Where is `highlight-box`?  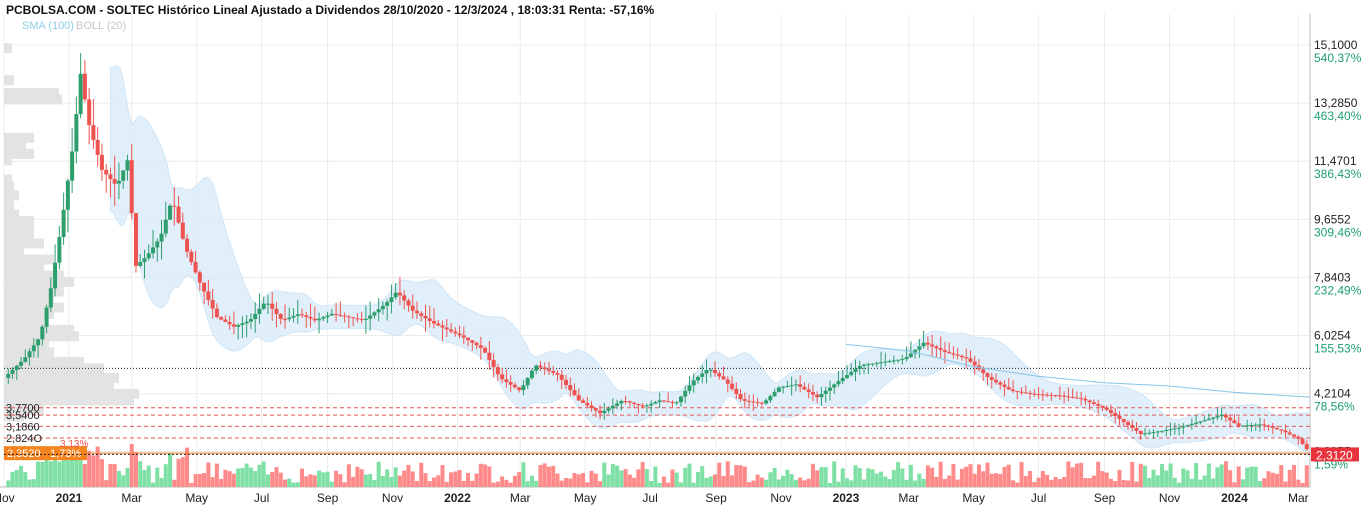
highlight-box is located at coordinates (45, 453).